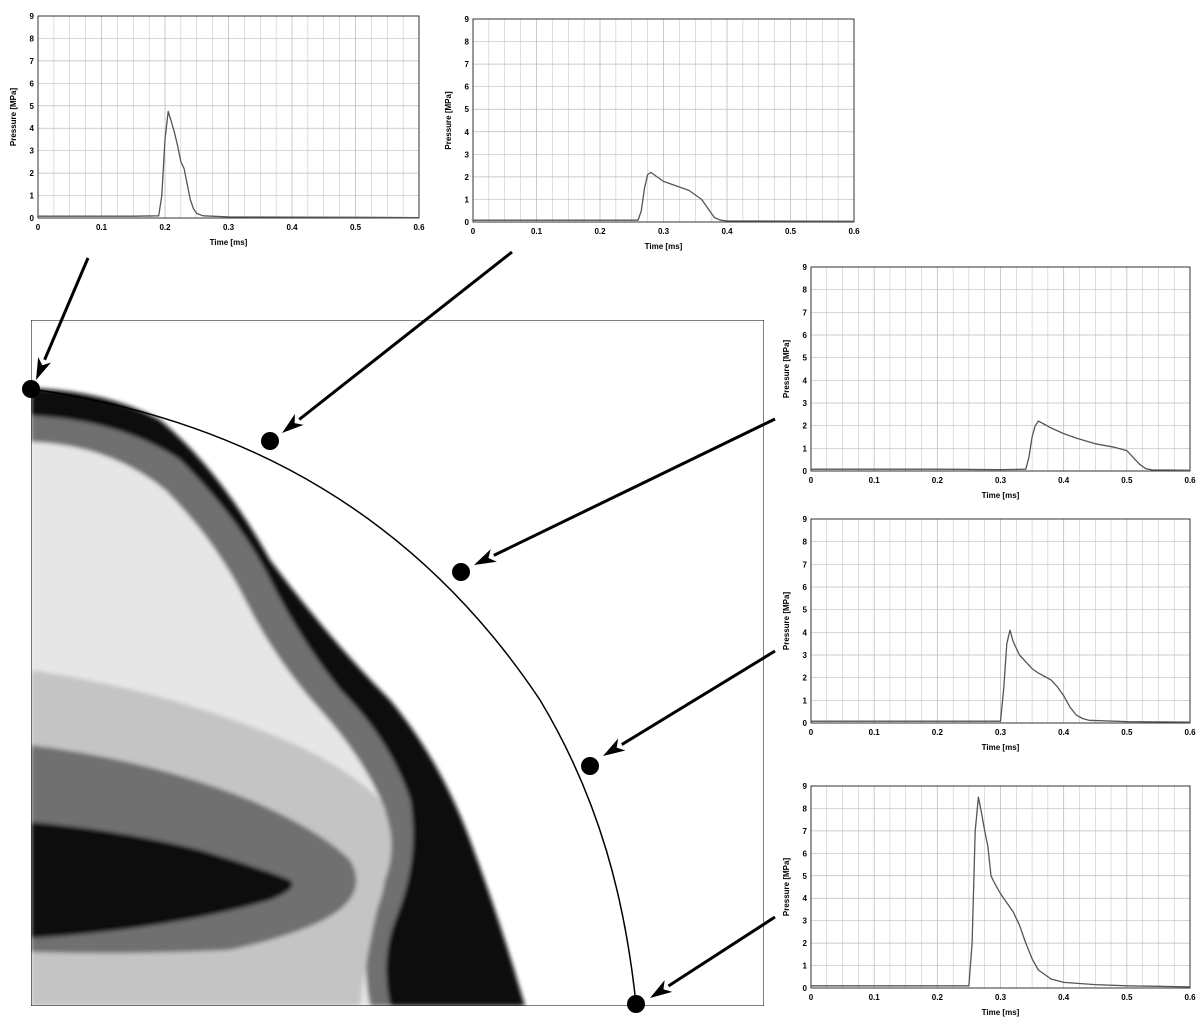 The width and height of the screenshot is (1204, 1021). What do you see at coordinates (162, 880) in the screenshot?
I see `field-band-dark-core` at bounding box center [162, 880].